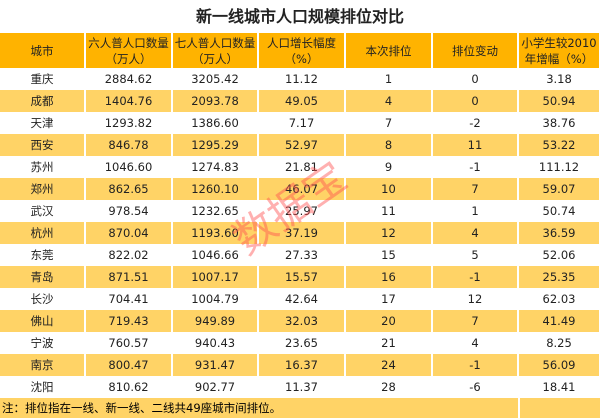 The image size is (600, 418). I want to click on table-cell: 8, so click(389, 145).